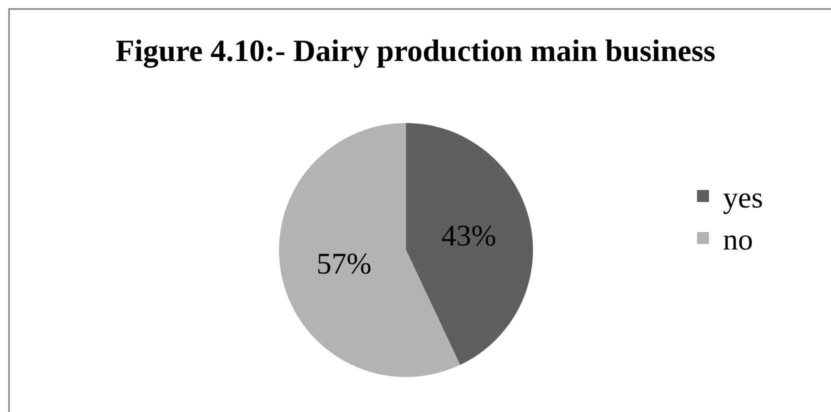 The image size is (831, 412). Describe the element at coordinates (344, 263) in the screenshot. I see `data-label: 57%` at that location.